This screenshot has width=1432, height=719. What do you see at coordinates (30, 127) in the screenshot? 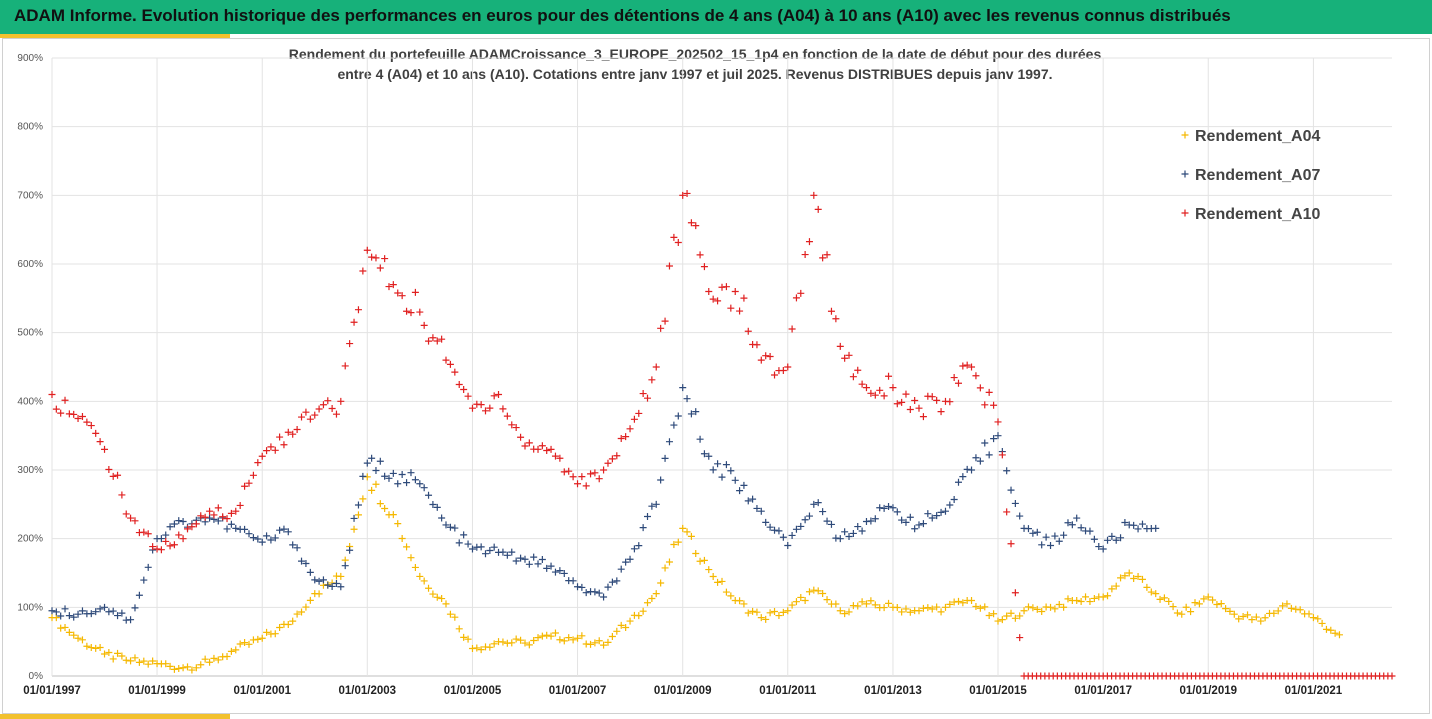
I see `y-tick-label: 800%` at bounding box center [30, 127].